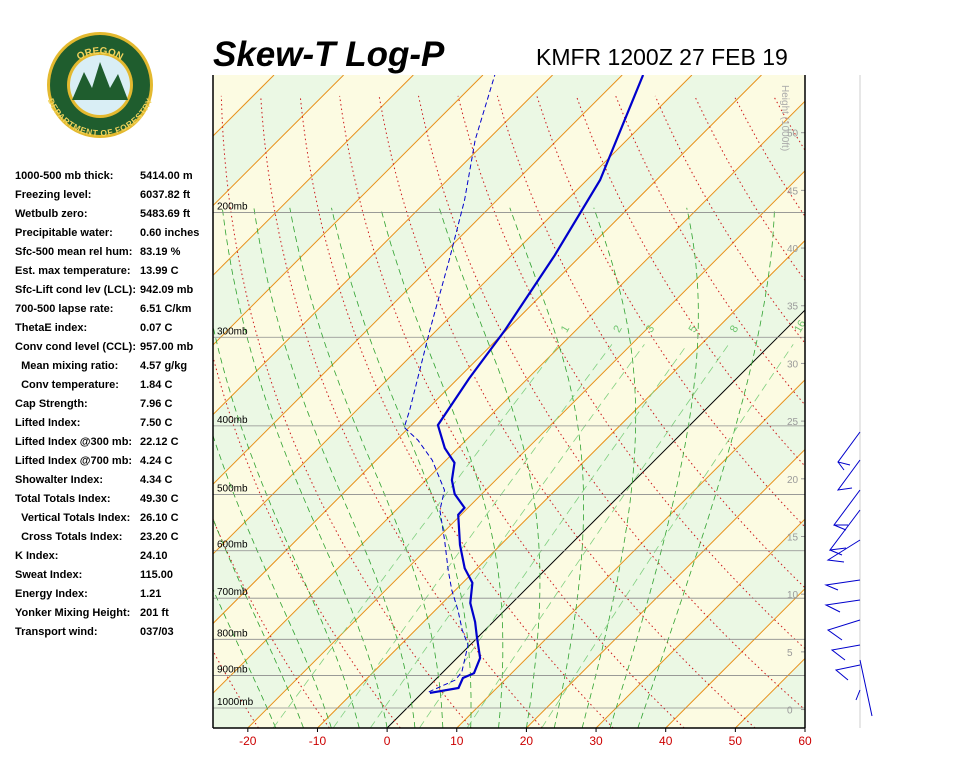  I want to click on x-tick-label: 40, so click(666, 741).